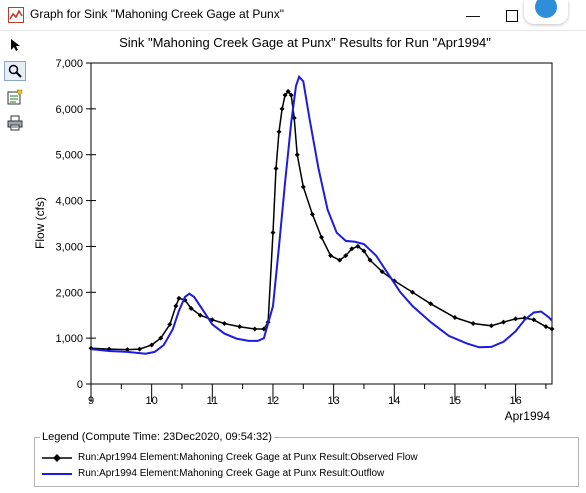 The width and height of the screenshot is (586, 493). What do you see at coordinates (69, 247) in the screenshot?
I see `y-tick-label: 3,000` at bounding box center [69, 247].